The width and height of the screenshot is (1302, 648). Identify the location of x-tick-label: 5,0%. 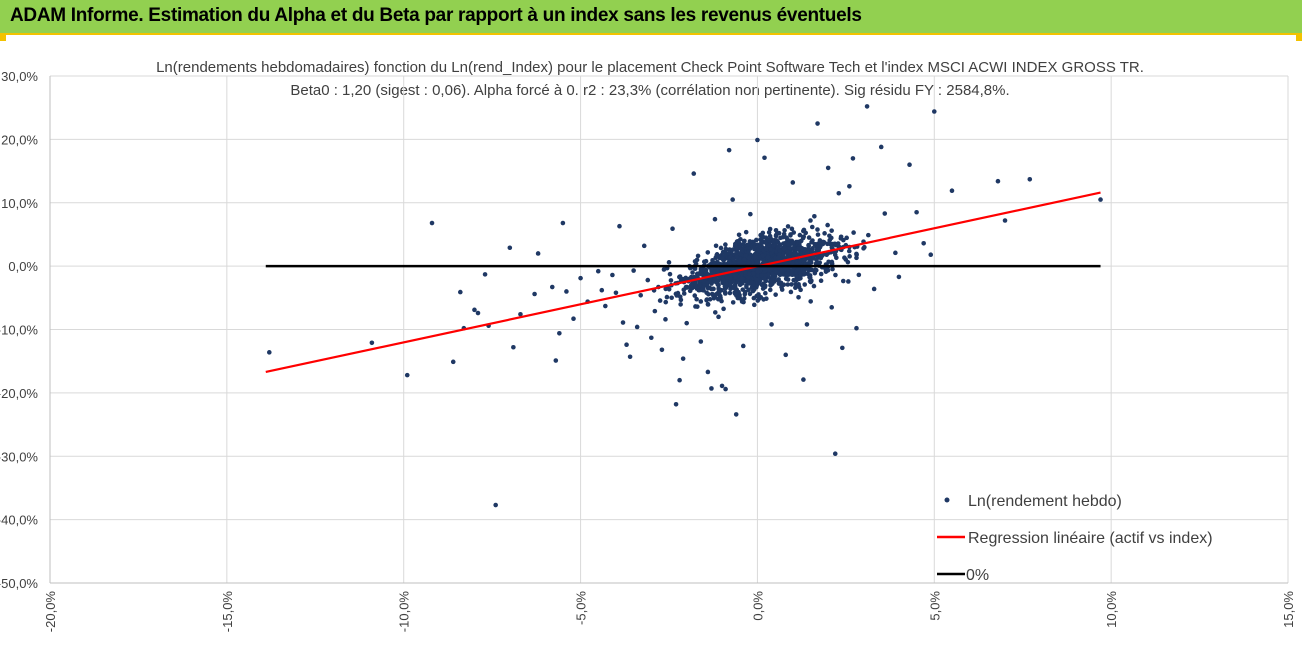
(934, 606).